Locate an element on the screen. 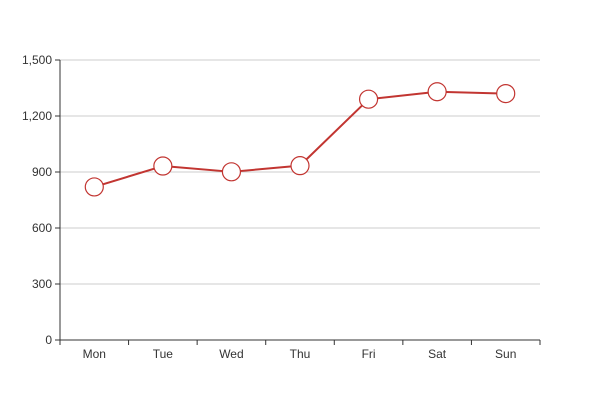  x-tick-label: Thu is located at coordinates (300, 354).